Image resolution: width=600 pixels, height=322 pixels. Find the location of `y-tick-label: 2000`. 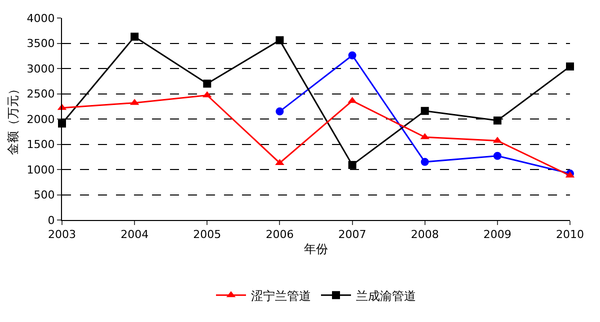

y-tick-label: 2000 is located at coordinates (40, 119).